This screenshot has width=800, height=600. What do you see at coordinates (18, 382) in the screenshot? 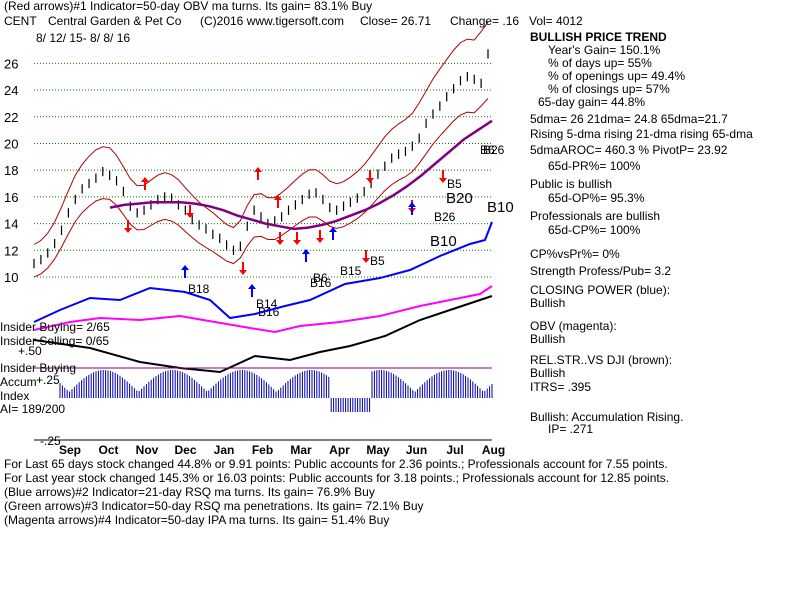
I see `accum-label: Accum` at bounding box center [18, 382].